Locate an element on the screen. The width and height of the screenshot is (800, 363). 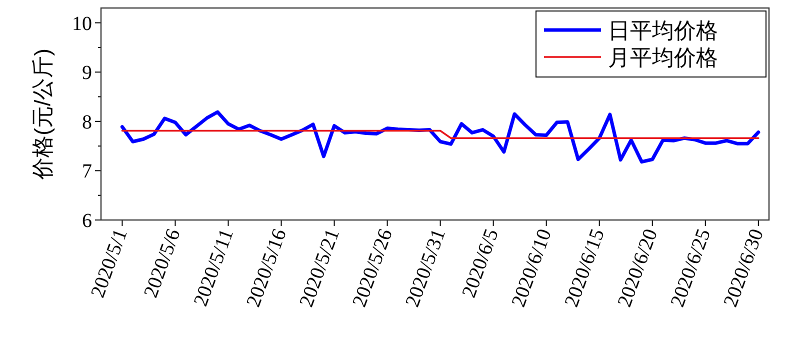
legend-label: 月平均价格 is located at coordinates (663, 57).